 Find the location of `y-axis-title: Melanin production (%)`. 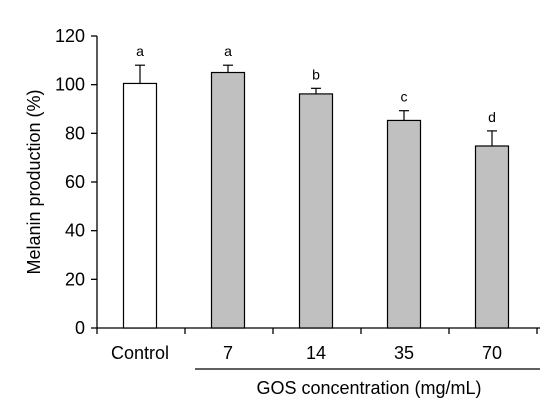

y-axis-title: Melanin production (%) is located at coordinates (34, 181).